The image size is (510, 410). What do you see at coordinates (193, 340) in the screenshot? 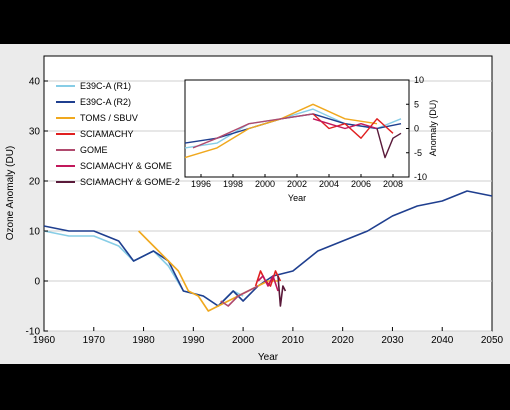
I see `x-tick-label: 1990` at bounding box center [193, 340].